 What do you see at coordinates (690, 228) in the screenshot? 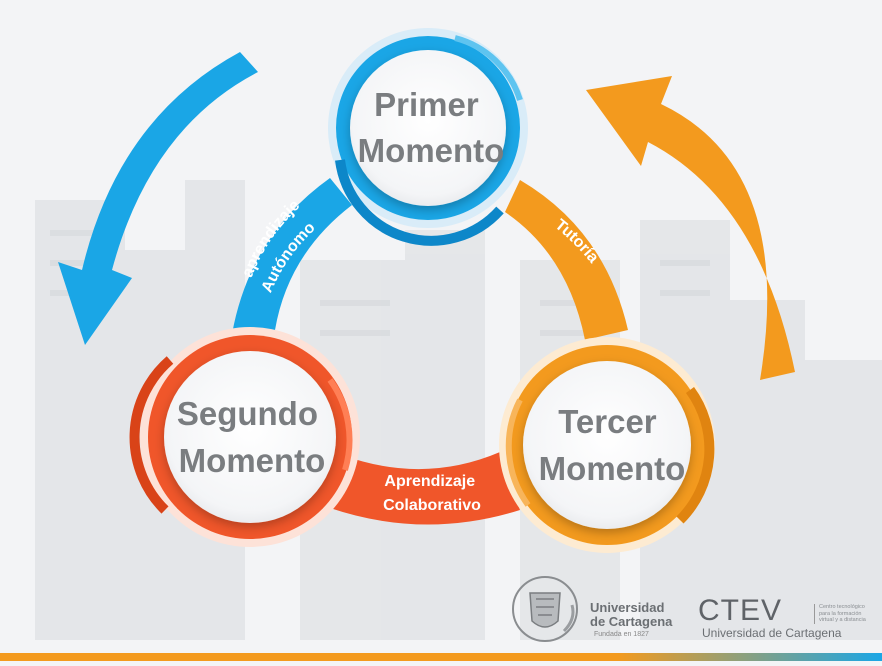
I see `outer-orange-arrow` at bounding box center [690, 228].